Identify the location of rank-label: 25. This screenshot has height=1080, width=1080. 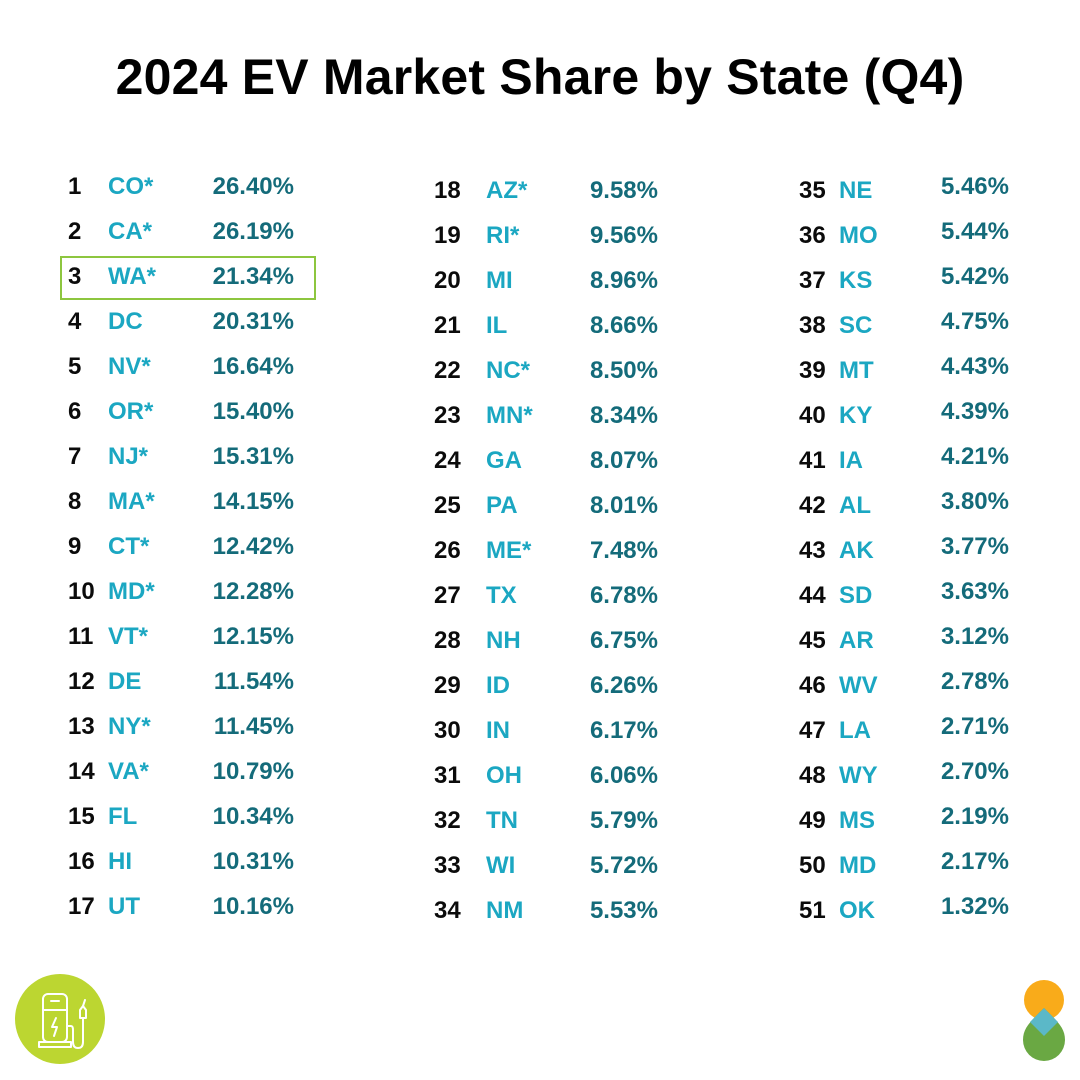
(447, 505).